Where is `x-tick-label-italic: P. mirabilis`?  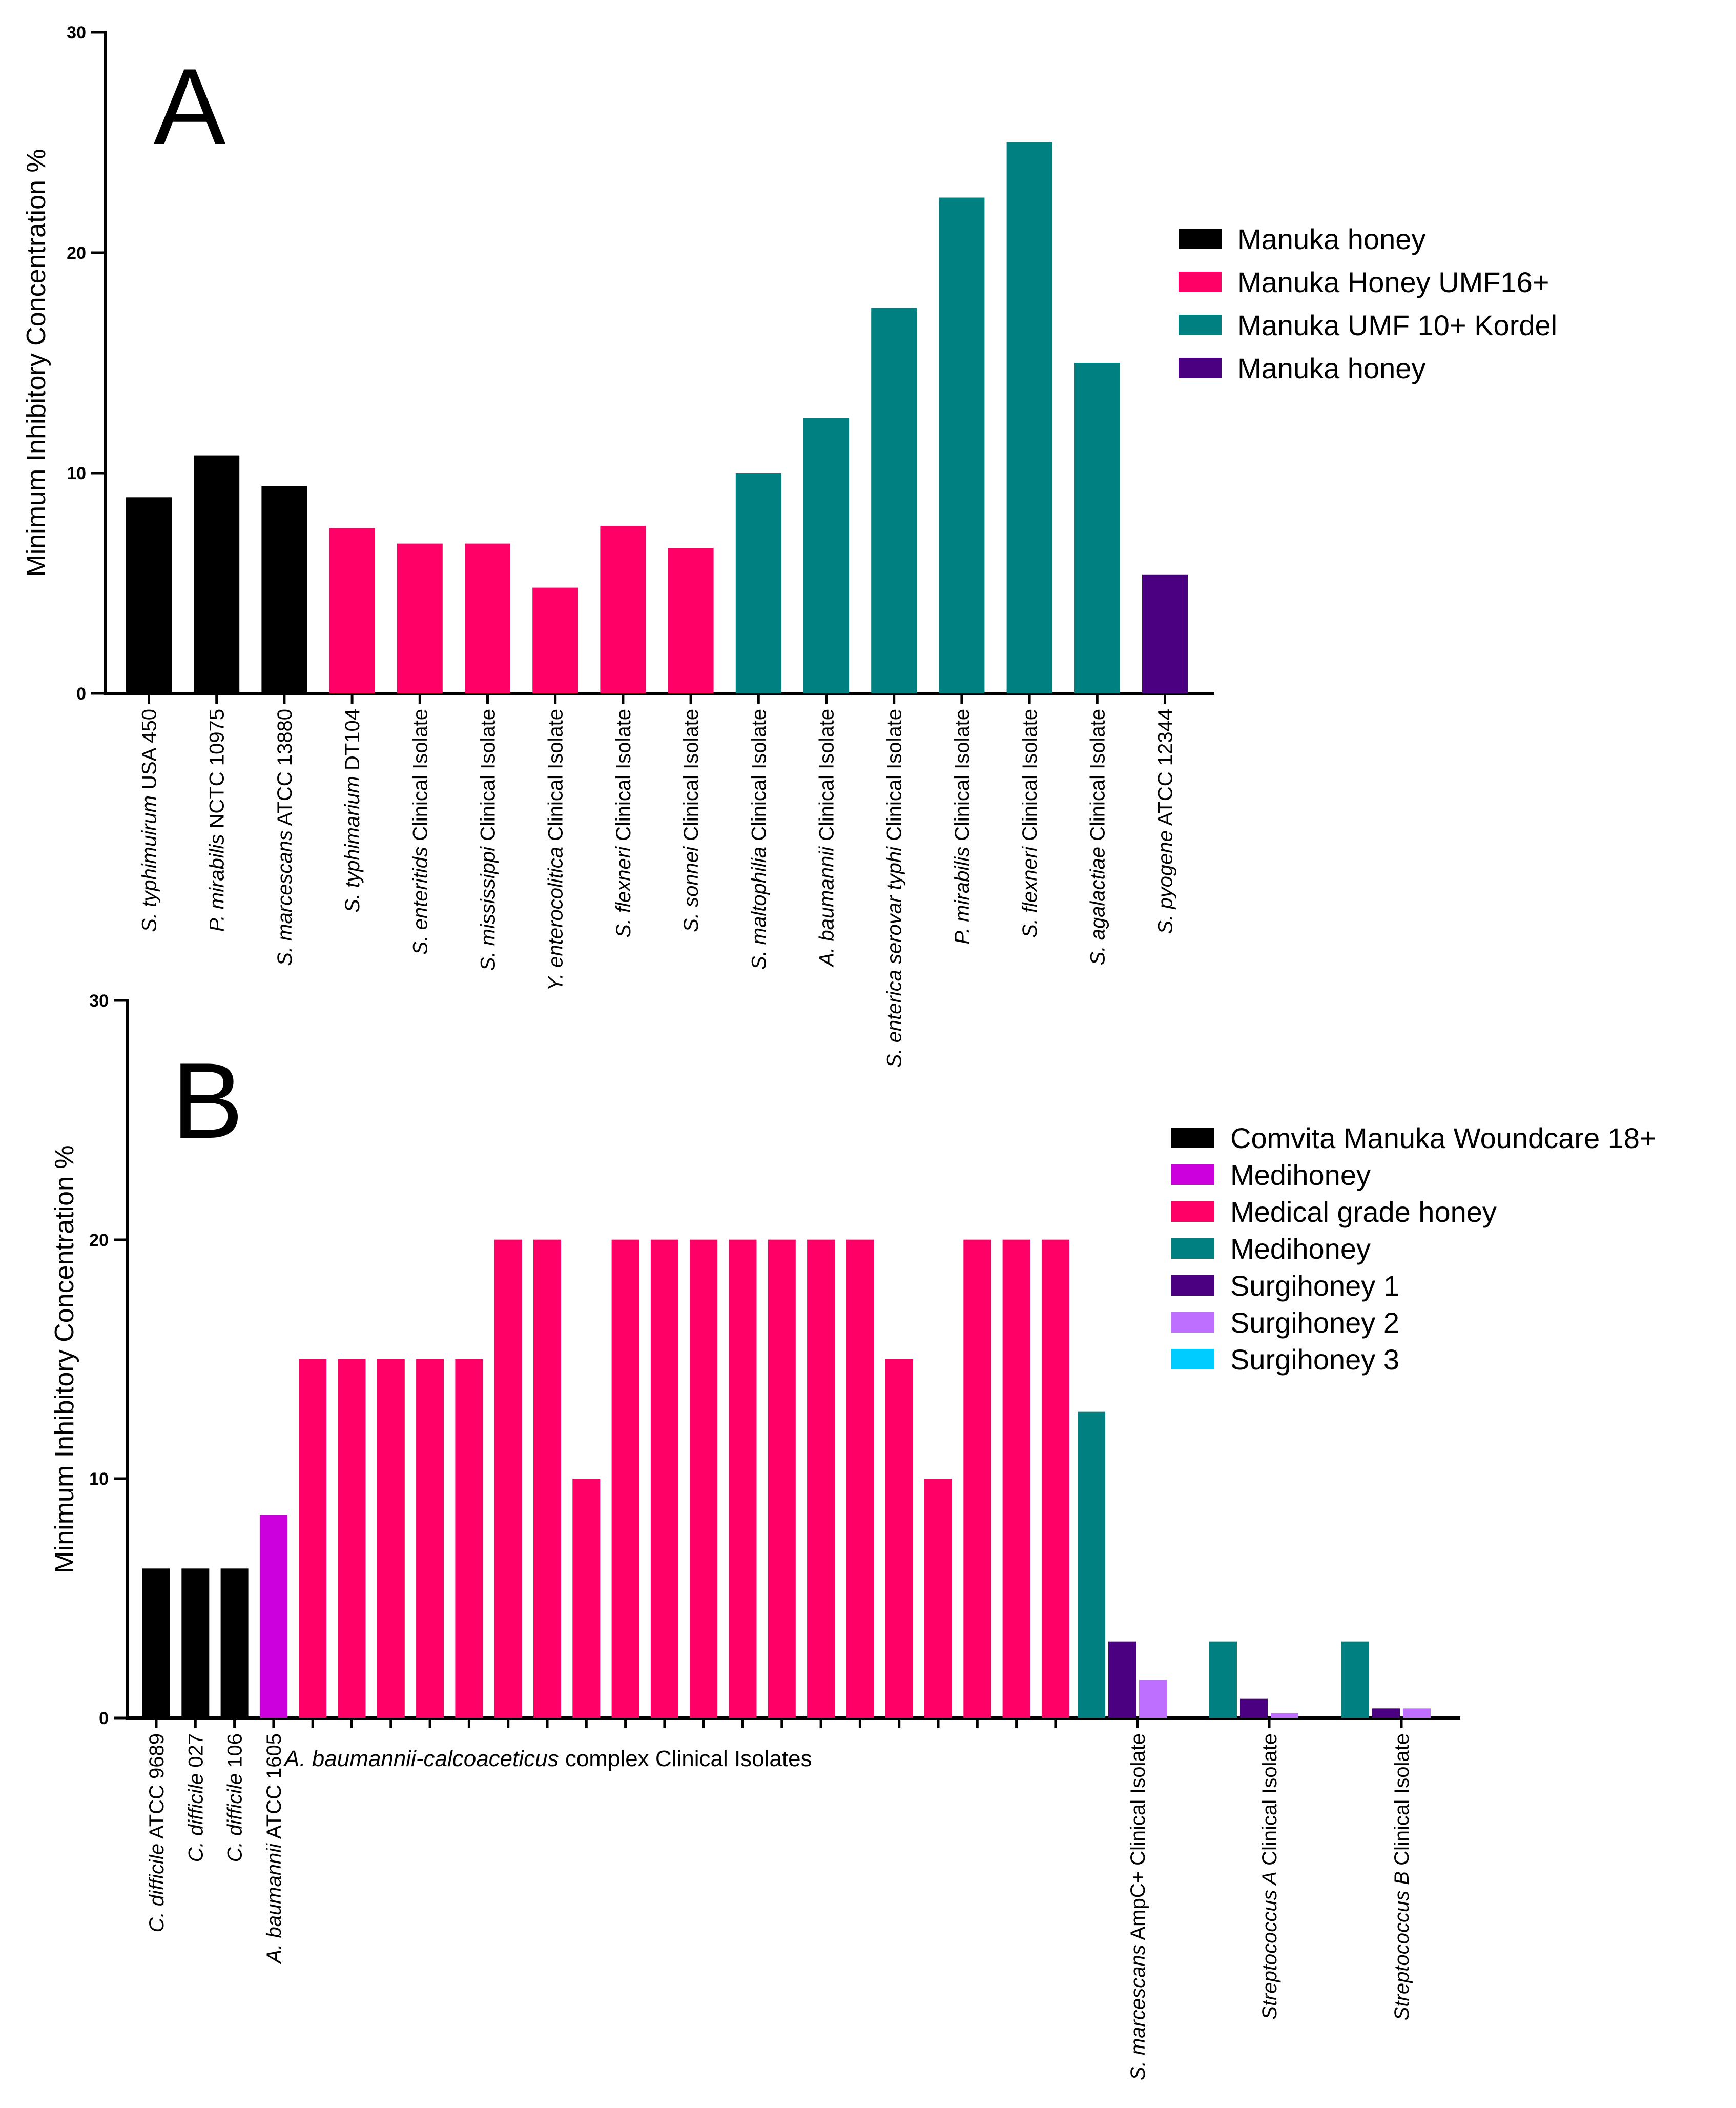
x-tick-label-italic: P. mirabilis is located at coordinates (962, 895).